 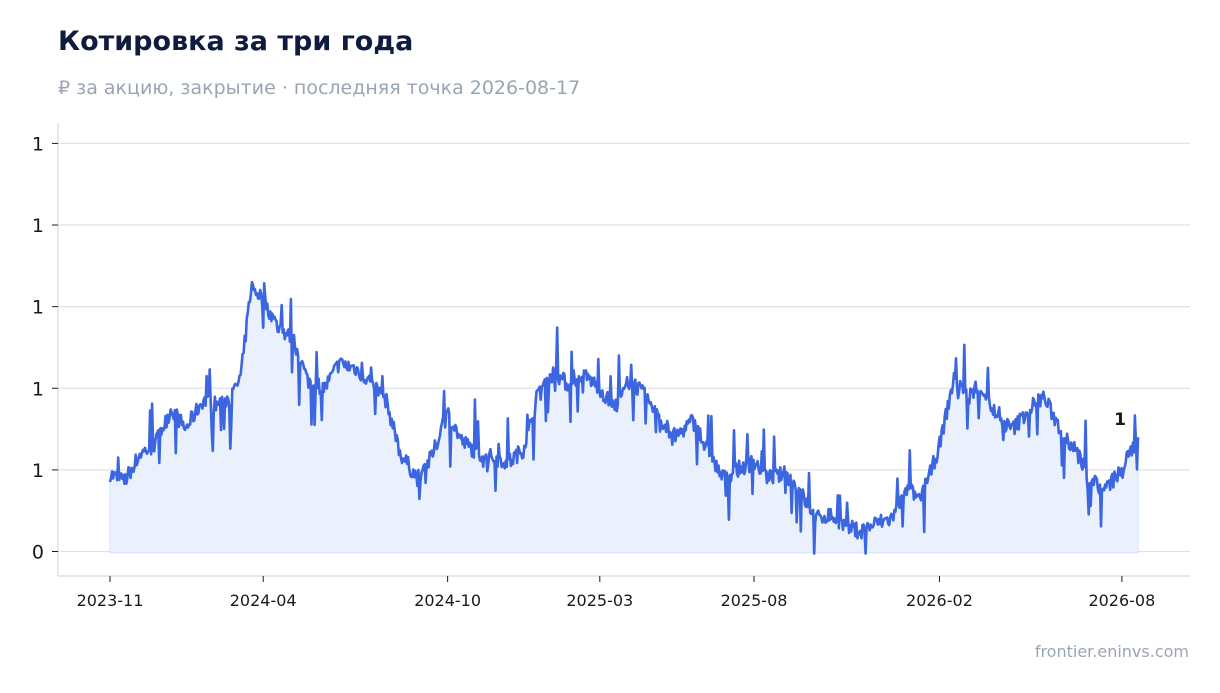 I want to click on x-tick-label: 2024-10, so click(x=447, y=600).